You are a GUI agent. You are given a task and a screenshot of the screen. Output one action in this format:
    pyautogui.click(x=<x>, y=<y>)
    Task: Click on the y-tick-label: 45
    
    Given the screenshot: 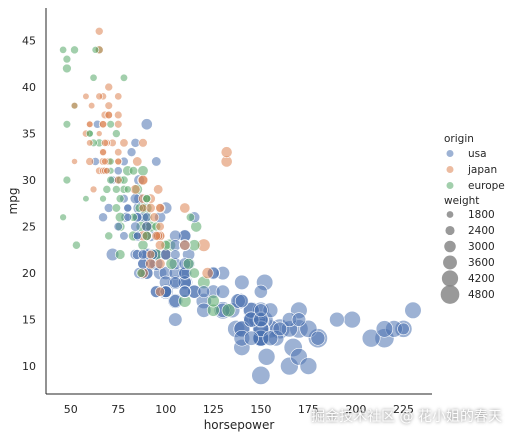 What is the action you would take?
    pyautogui.click(x=29, y=41)
    